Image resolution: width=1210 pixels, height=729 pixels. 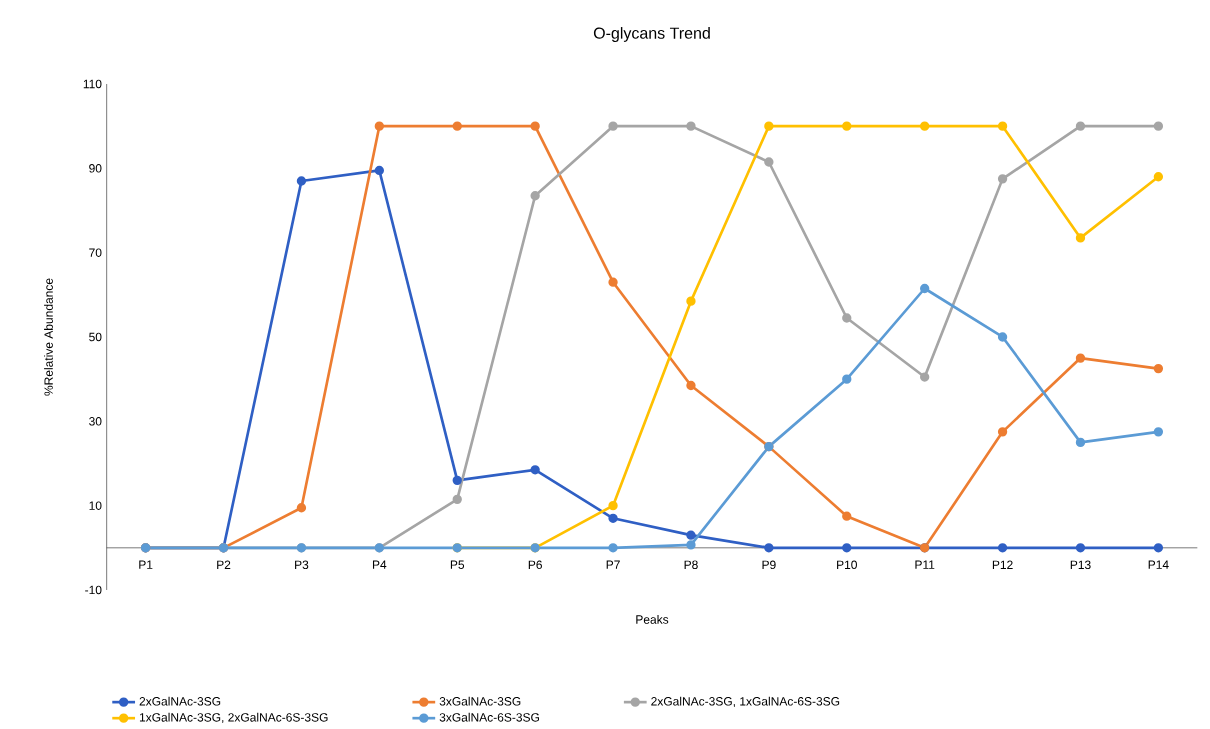 What do you see at coordinates (1080, 565) in the screenshot?
I see `x-tick-label: P13` at bounding box center [1080, 565].